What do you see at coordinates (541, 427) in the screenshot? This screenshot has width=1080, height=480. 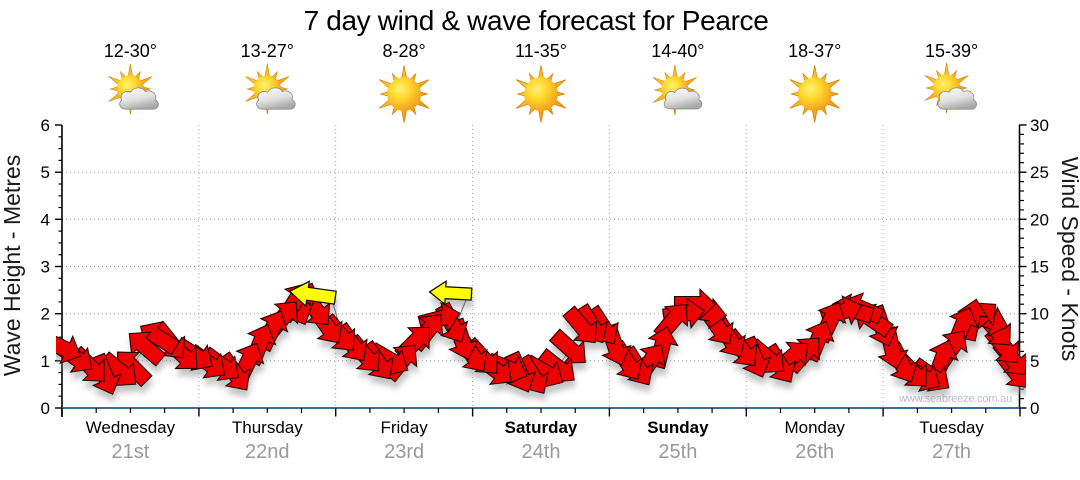 I see `svg-text: Saturday` at bounding box center [541, 427].